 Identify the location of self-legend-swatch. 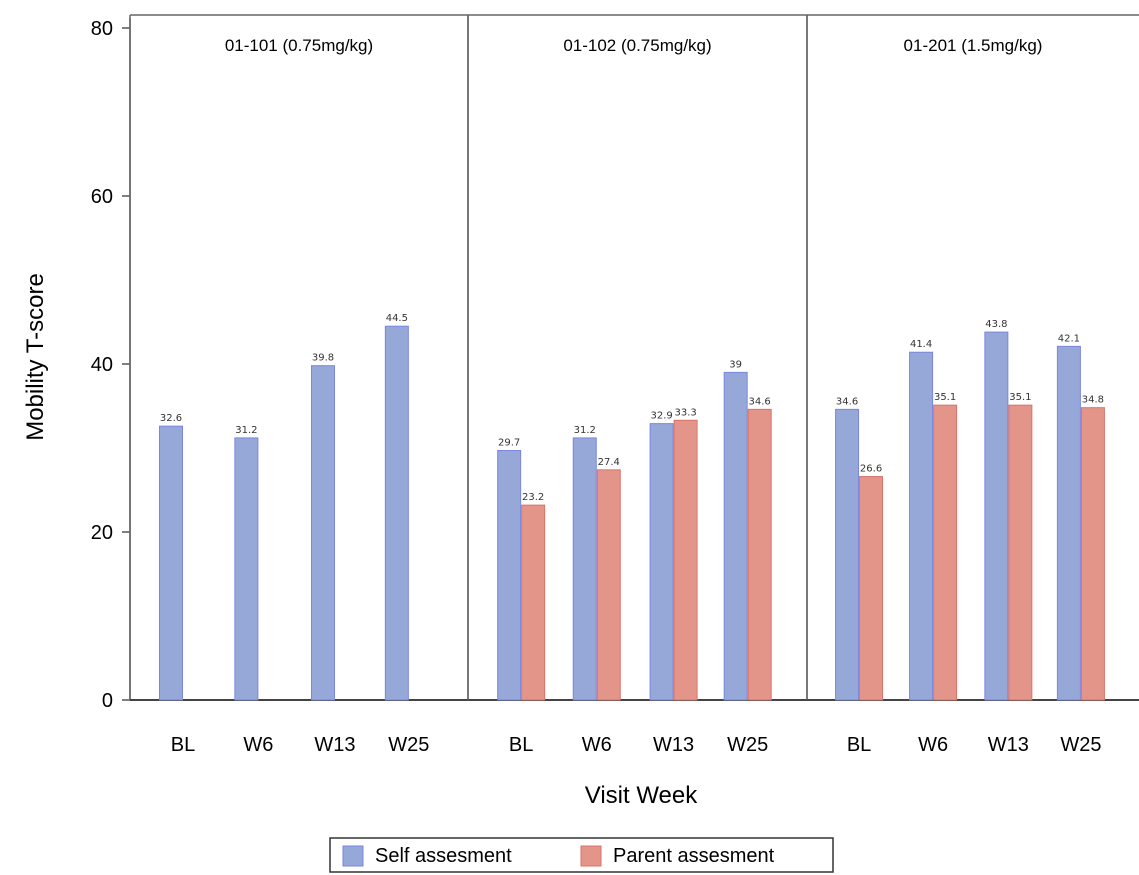
(353, 856).